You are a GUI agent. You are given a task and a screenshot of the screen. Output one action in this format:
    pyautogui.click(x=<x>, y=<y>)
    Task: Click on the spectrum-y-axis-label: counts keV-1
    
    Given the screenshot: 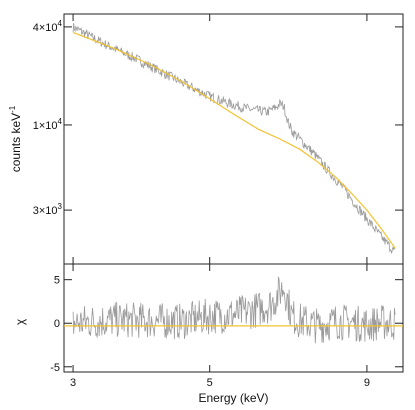 What is the action you would take?
    pyautogui.click(x=15, y=138)
    